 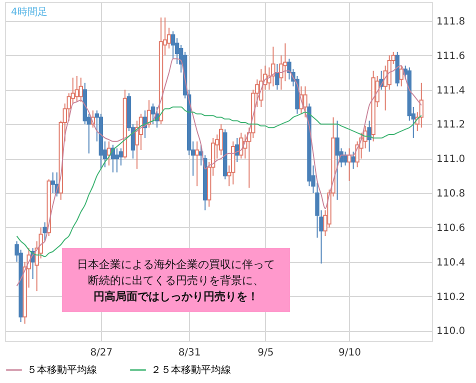 What do you see at coordinates (350, 353) in the screenshot?
I see `x-tick-label: 9/10` at bounding box center [350, 353].